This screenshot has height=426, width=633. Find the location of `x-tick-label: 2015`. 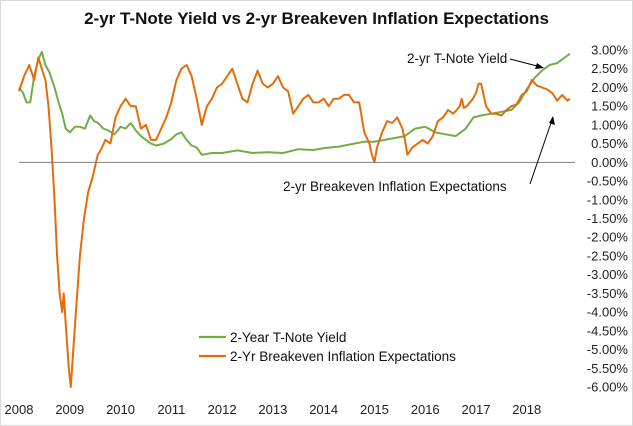

x-tick-label: 2015 is located at coordinates (374, 409).